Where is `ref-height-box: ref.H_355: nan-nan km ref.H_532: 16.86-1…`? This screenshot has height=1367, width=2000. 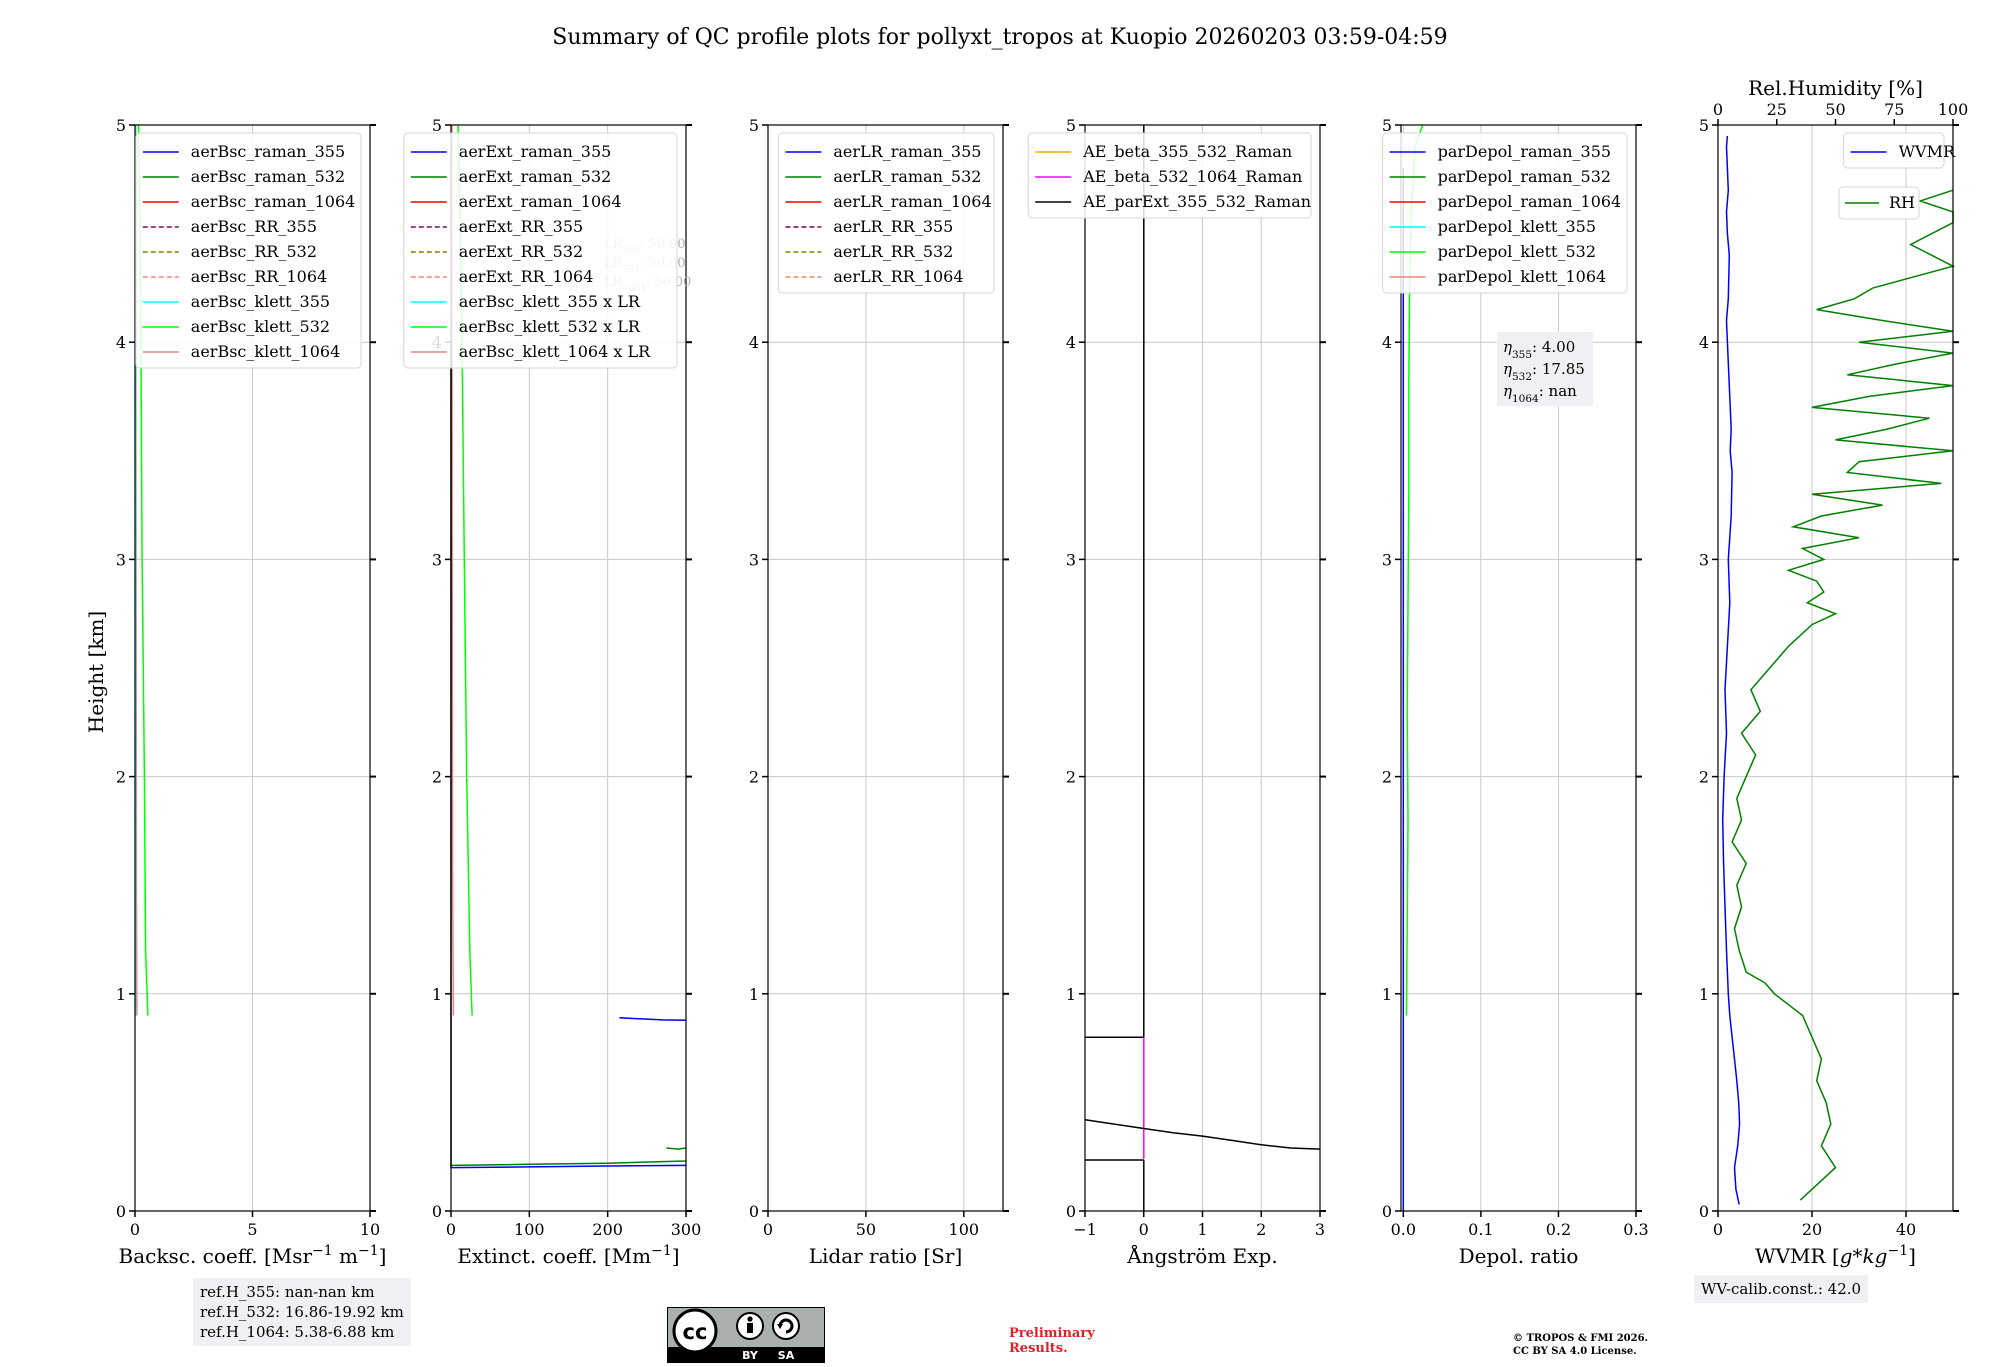 ref-height-box: ref.H_355: nan-nan km ref.H_532: 16.86-1… is located at coordinates (302, 1312).